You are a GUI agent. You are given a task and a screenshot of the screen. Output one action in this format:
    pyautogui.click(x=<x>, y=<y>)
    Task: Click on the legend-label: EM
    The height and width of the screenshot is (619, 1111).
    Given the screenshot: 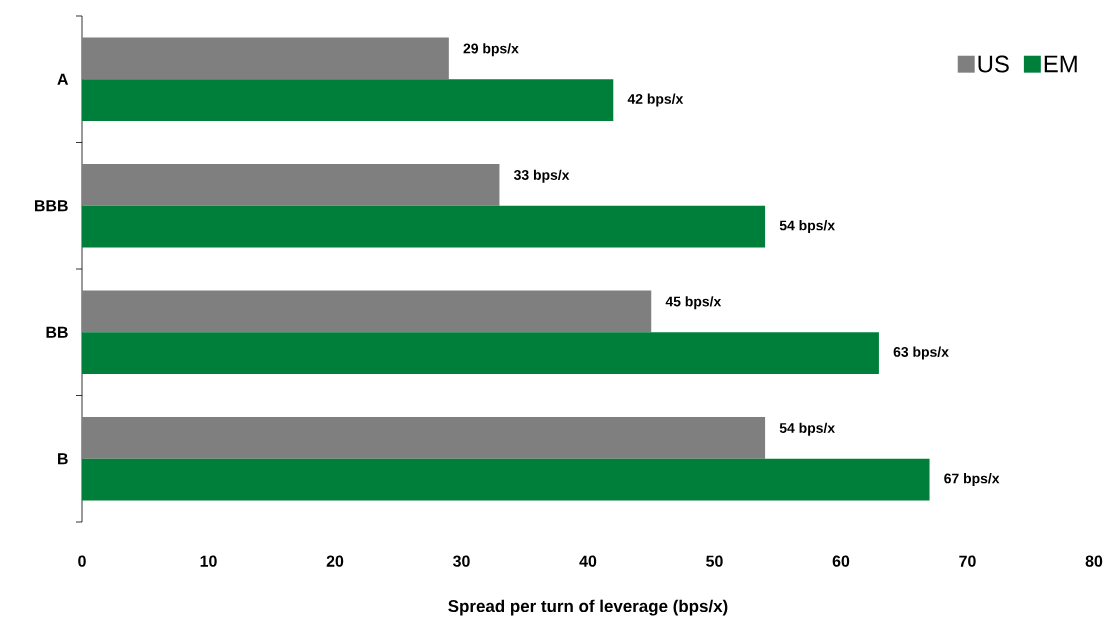 What is the action you would take?
    pyautogui.click(x=1060, y=64)
    